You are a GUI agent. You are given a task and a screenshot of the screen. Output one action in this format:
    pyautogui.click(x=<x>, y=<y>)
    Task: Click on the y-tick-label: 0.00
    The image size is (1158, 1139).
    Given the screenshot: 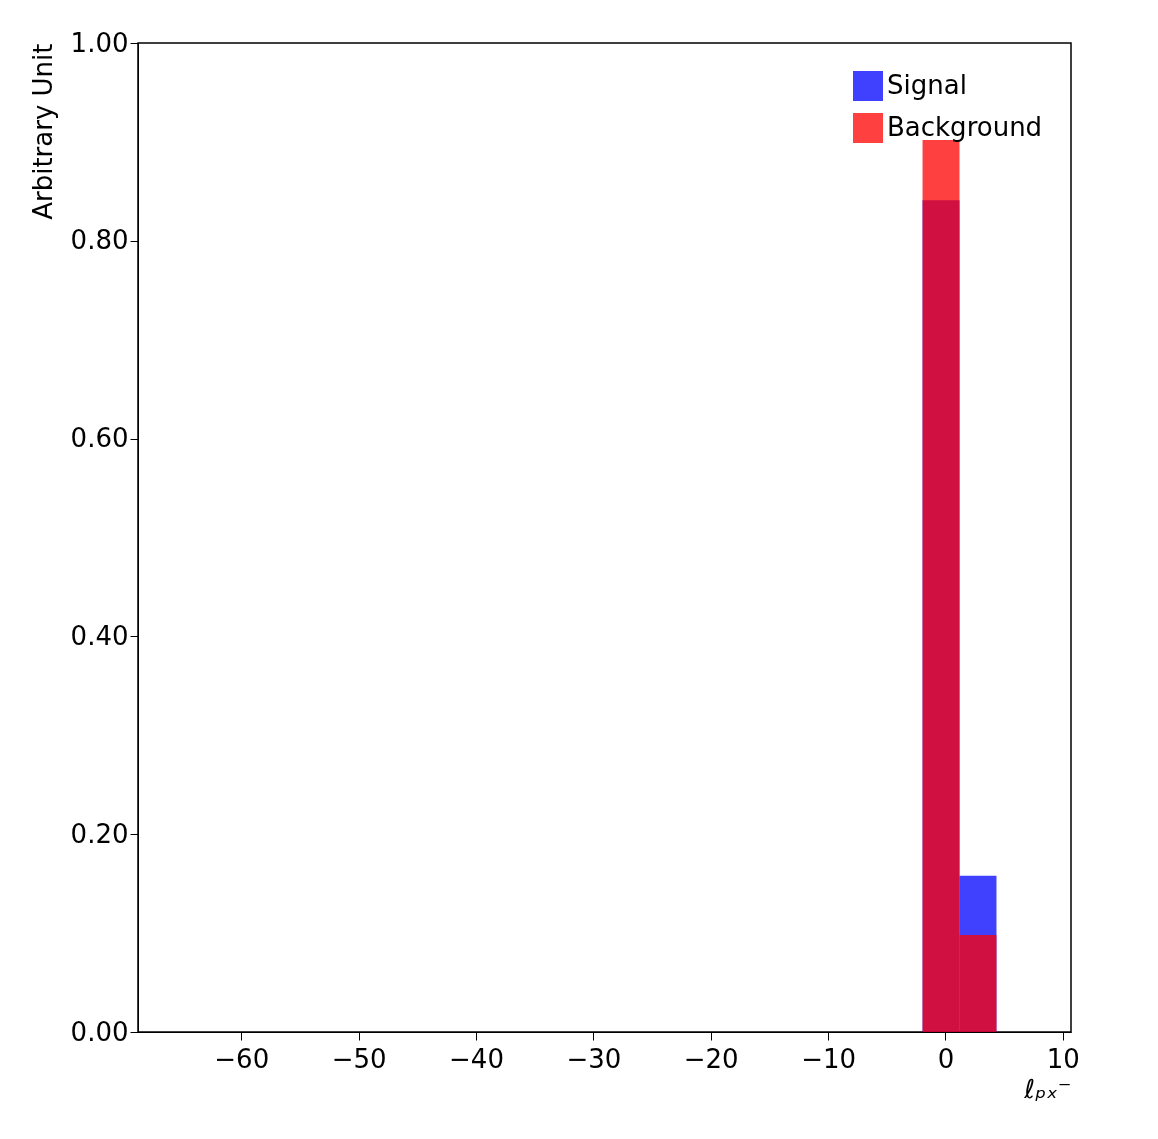 What is the action you would take?
    pyautogui.click(x=99, y=1031)
    